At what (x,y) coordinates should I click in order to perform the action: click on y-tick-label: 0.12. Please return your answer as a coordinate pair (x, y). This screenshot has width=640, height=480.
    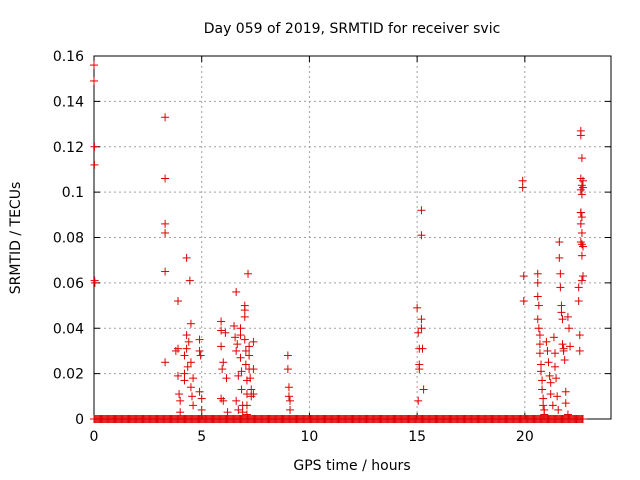
    Looking at the image, I should click on (68, 148).